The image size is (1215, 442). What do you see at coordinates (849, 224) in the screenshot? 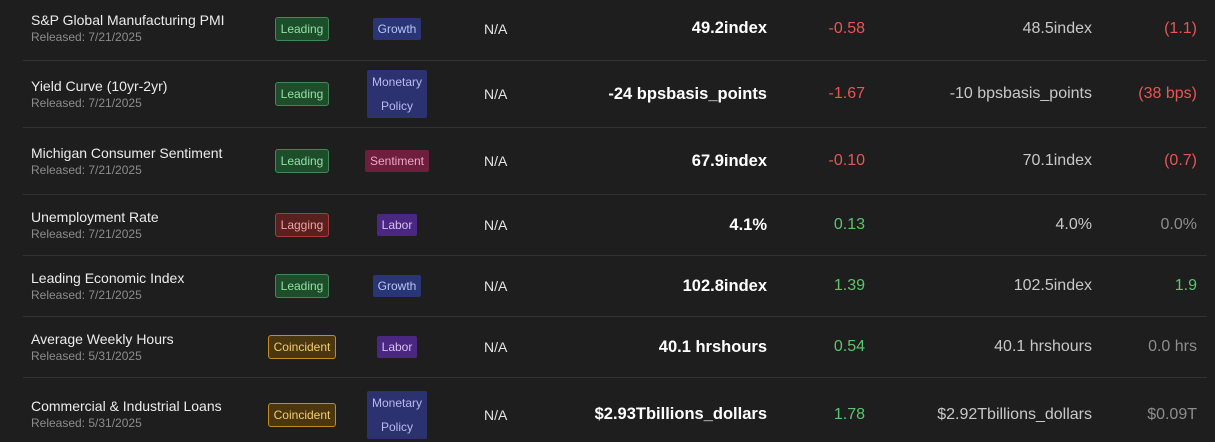
I see `change-value: 0.13` at bounding box center [849, 224].